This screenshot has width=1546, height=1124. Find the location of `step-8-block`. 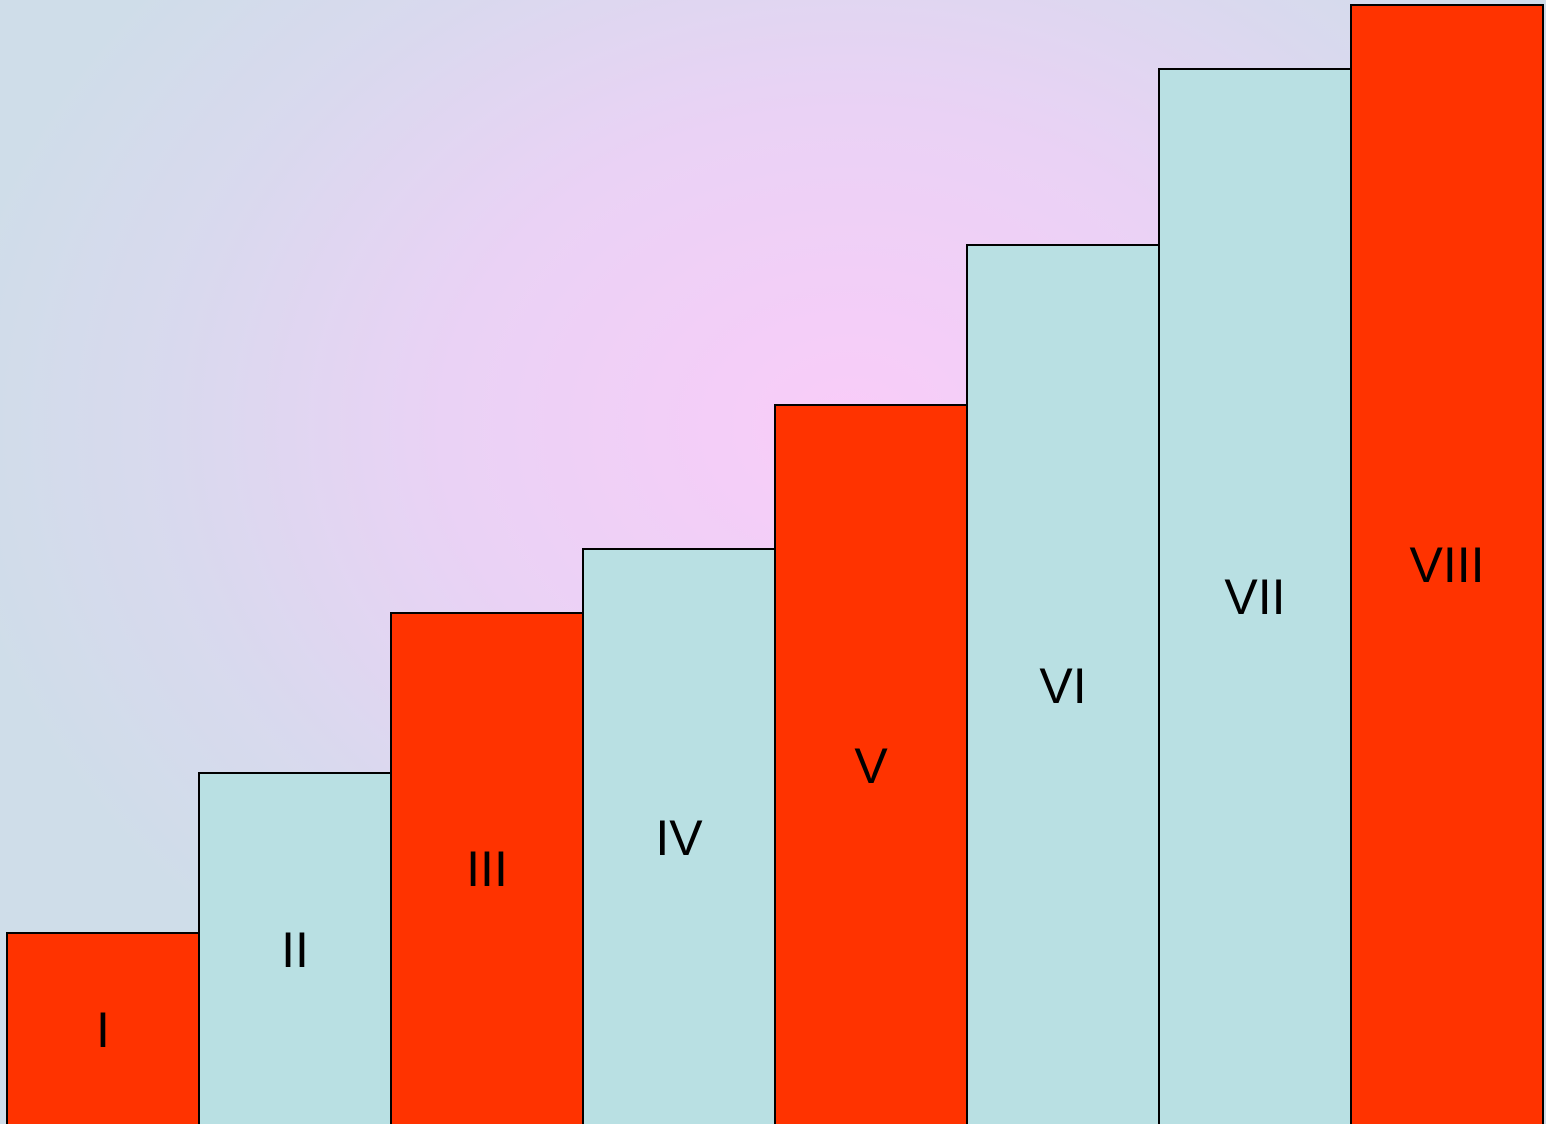

step-8-block is located at coordinates (1447, 564).